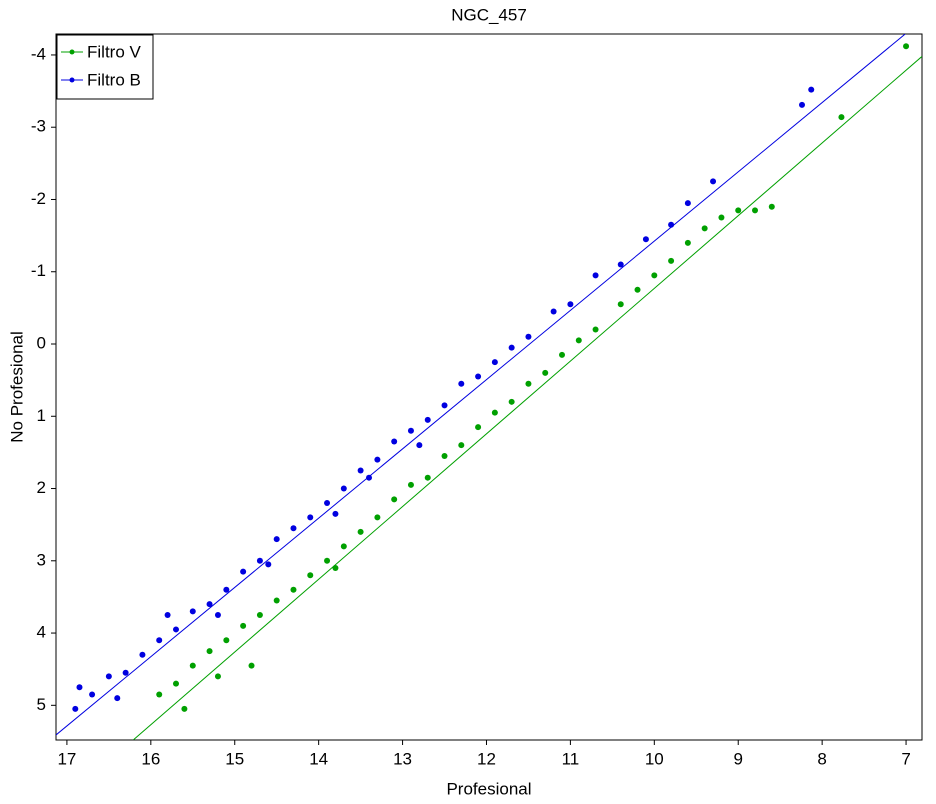 The image size is (936, 804). What do you see at coordinates (114, 79) in the screenshot?
I see `legend-label: Filtro B` at bounding box center [114, 79].